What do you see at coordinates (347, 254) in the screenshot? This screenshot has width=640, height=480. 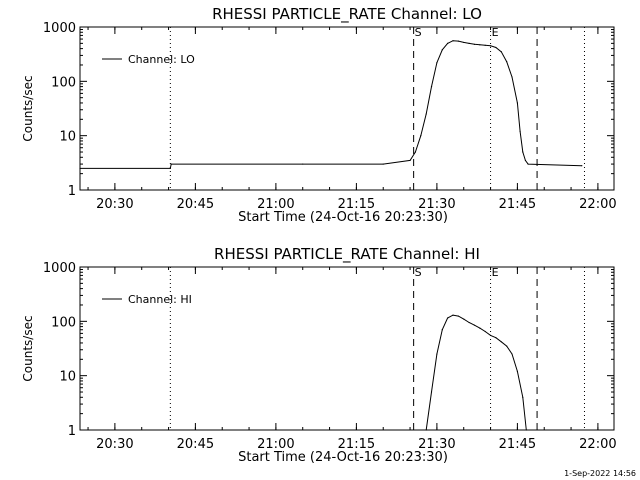 I see `chart-title: RHESSI PARTICLE_RATE Channel: HI` at bounding box center [347, 254].